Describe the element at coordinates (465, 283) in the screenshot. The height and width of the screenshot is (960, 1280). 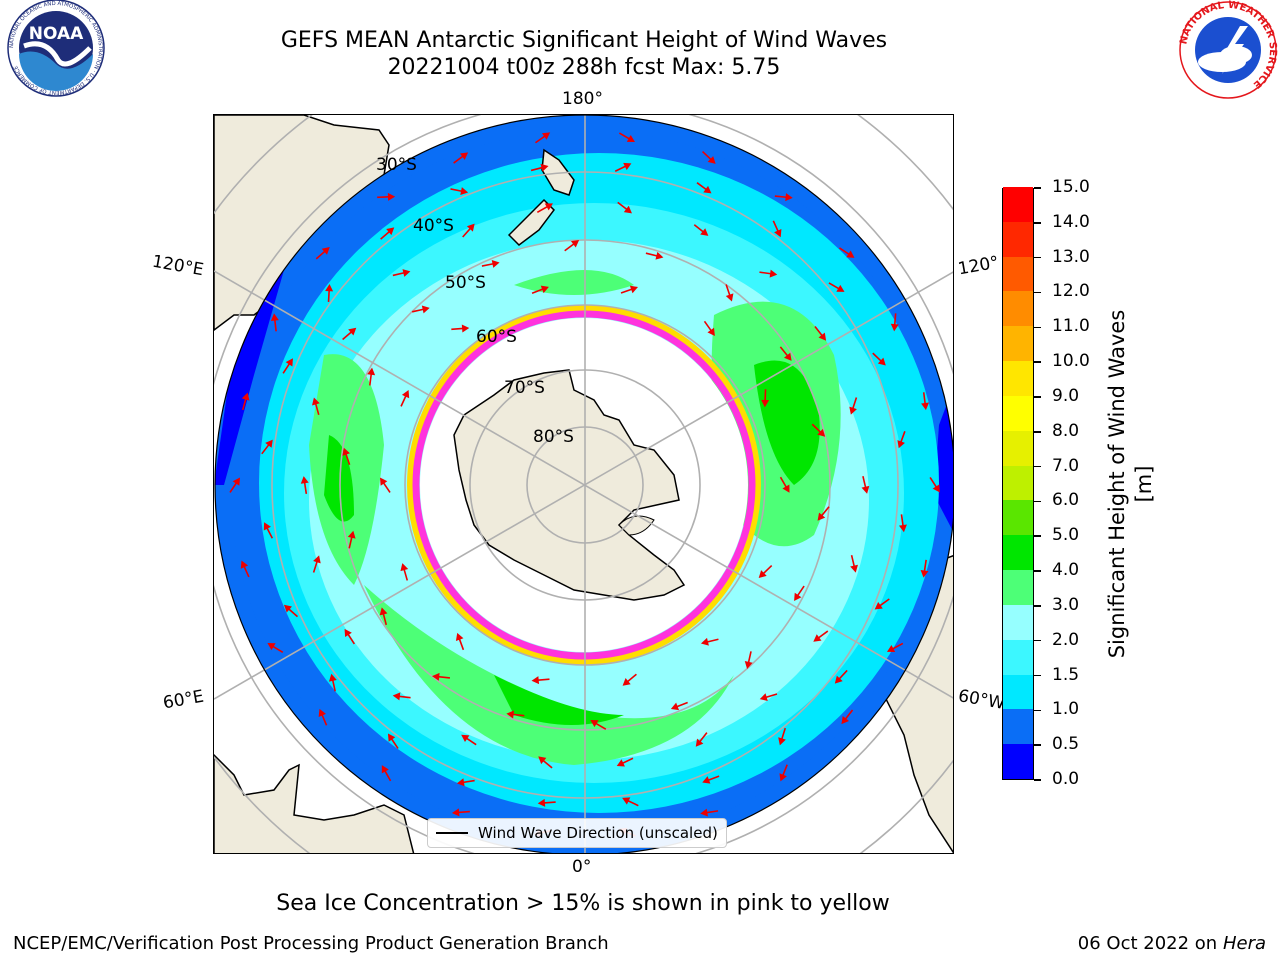
I see `lat-label-50s: 50°S` at that location.